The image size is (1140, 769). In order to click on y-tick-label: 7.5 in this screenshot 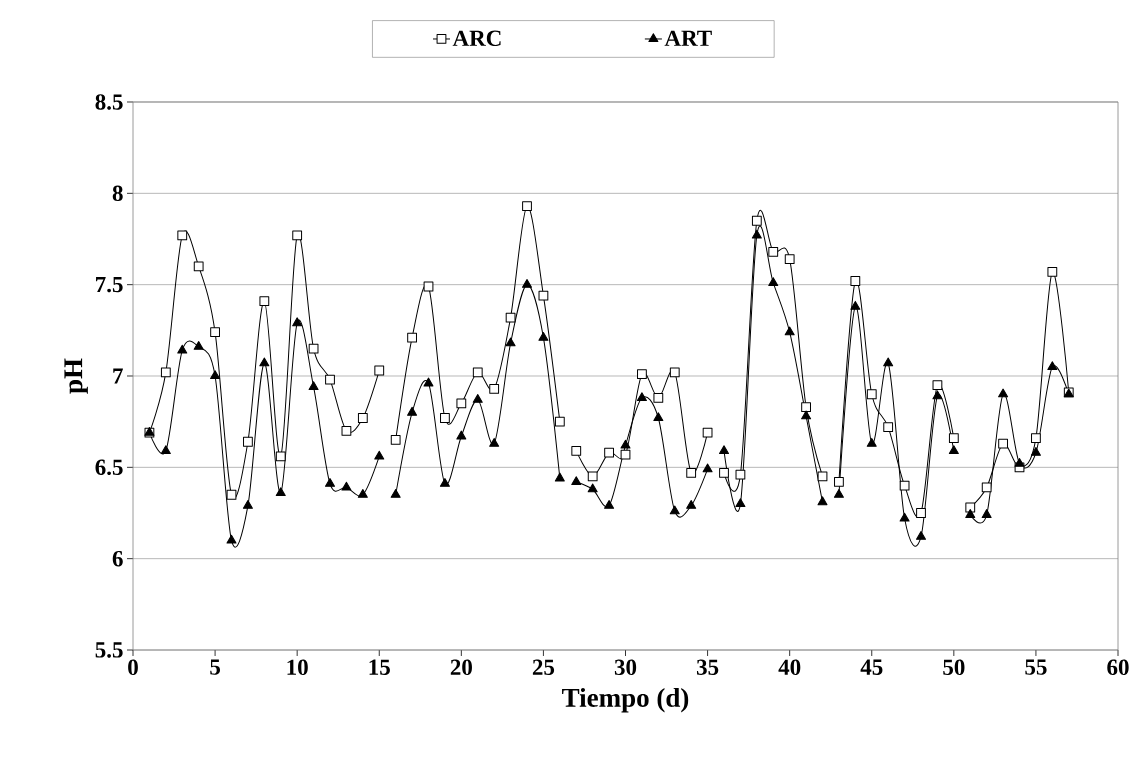, I will do `click(109, 284)`.